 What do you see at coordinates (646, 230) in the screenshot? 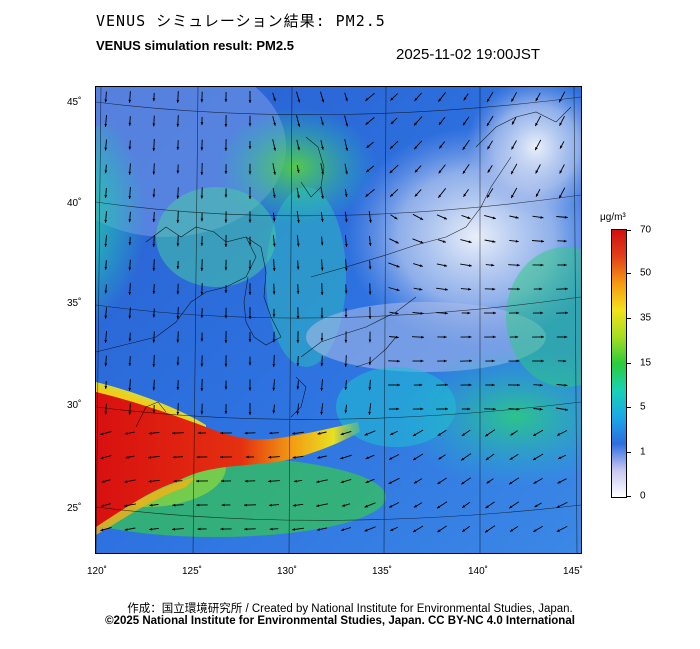
I see `colorbar-label-70: 70` at bounding box center [646, 230].